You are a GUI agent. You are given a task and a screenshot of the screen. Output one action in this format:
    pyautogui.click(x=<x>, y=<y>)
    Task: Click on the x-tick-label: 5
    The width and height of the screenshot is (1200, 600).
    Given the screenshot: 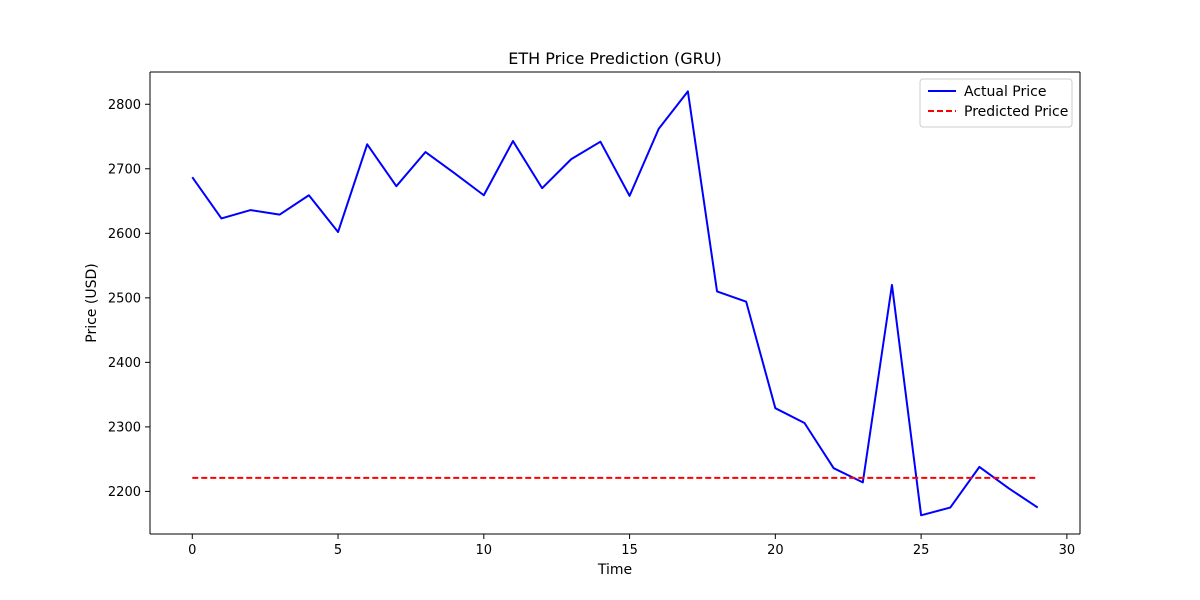 What is the action you would take?
    pyautogui.click(x=338, y=550)
    